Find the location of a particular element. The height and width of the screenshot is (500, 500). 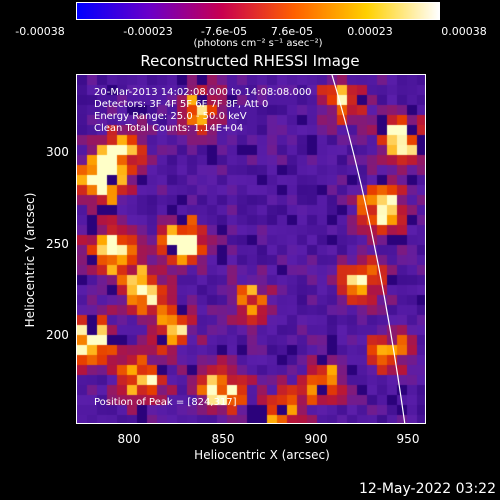

y-tick: 250 is located at coordinates (57, 244).